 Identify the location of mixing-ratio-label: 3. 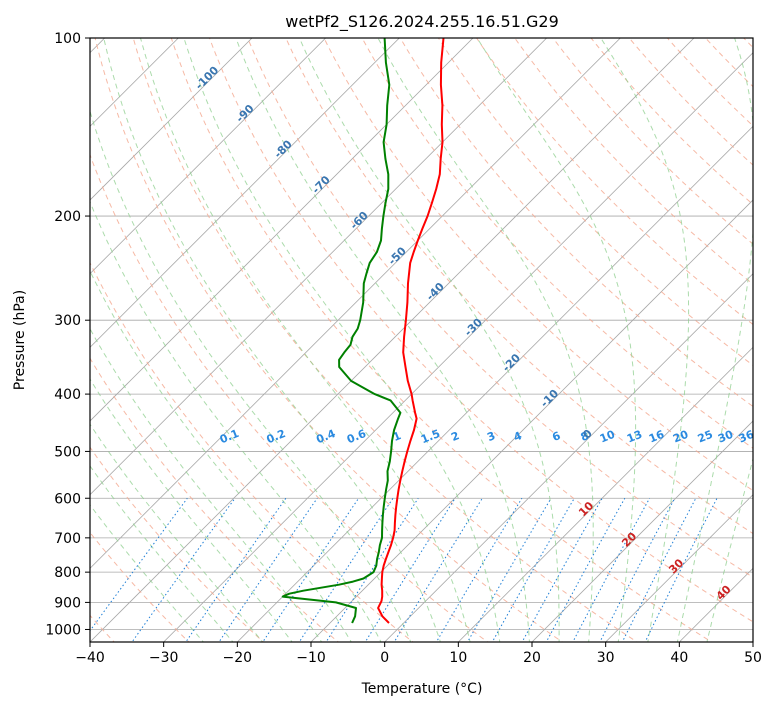
(491, 436).